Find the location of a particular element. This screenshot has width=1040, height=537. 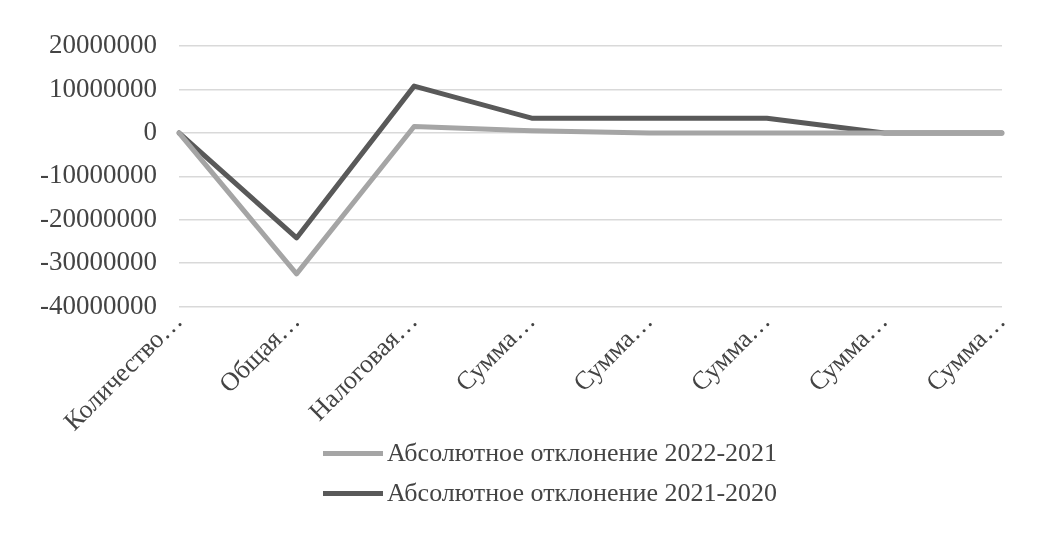

y-tick-label: -40000000 is located at coordinates (98, 304).